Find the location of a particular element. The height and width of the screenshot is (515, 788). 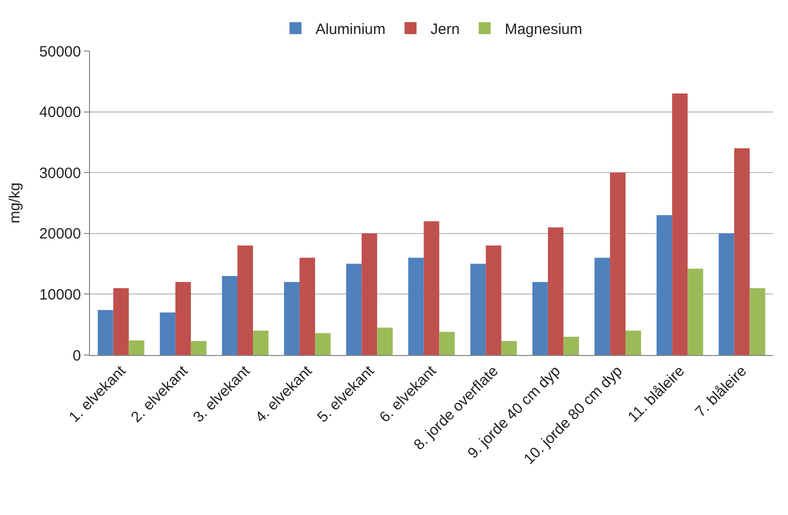

y-tick-label: 10000 is located at coordinates (60, 295).